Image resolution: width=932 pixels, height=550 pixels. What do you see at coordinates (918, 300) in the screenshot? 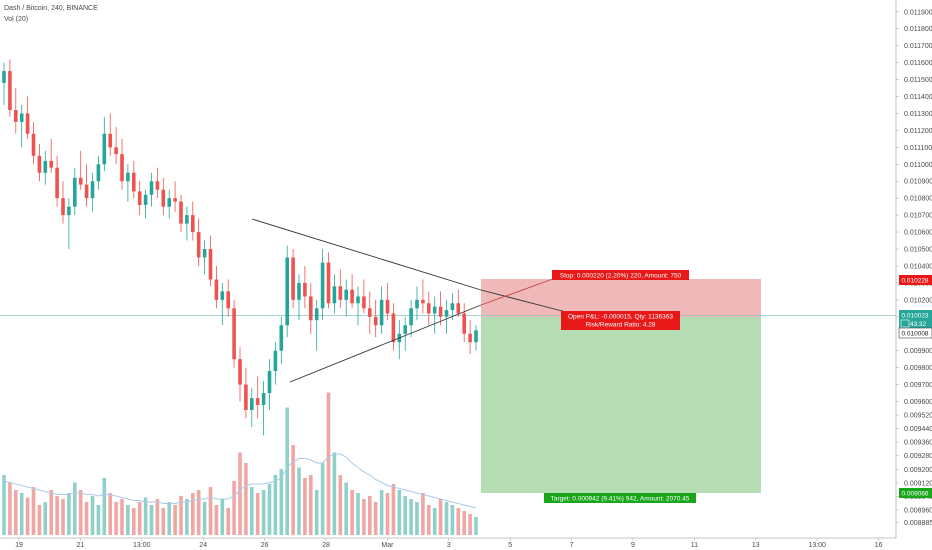
I see `price-tick-label: 0.010200` at bounding box center [918, 300].